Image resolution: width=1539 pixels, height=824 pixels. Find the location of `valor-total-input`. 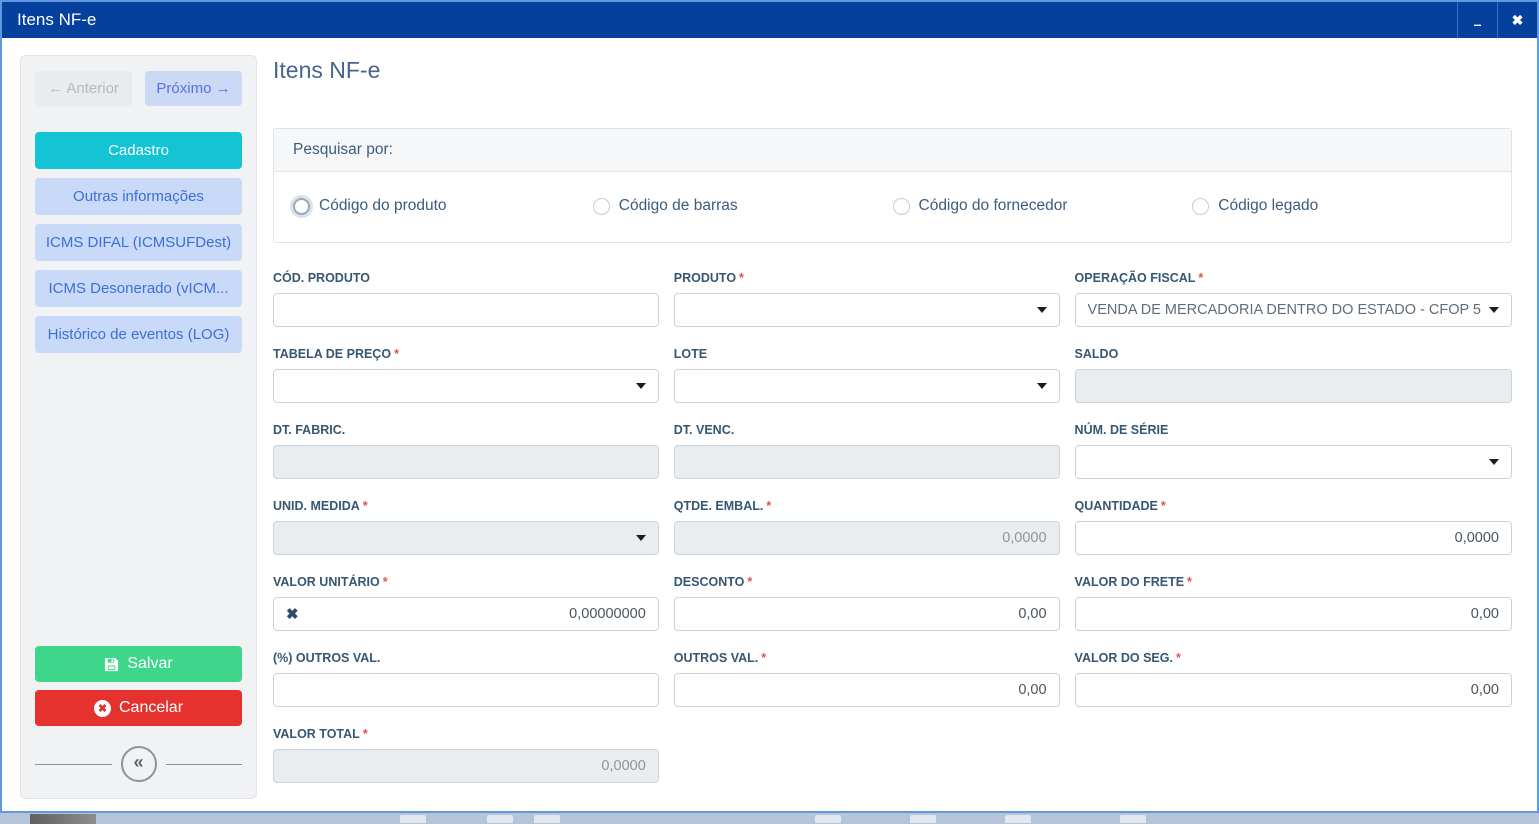

valor-total-input is located at coordinates (466, 766).